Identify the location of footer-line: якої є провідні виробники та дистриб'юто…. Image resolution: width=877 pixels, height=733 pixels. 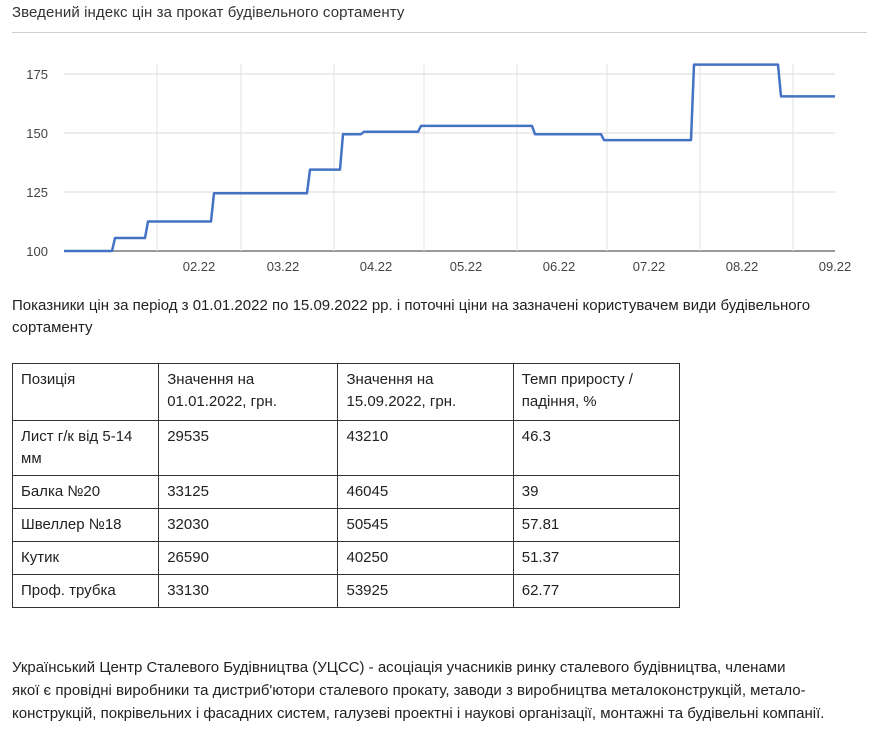
(409, 690).